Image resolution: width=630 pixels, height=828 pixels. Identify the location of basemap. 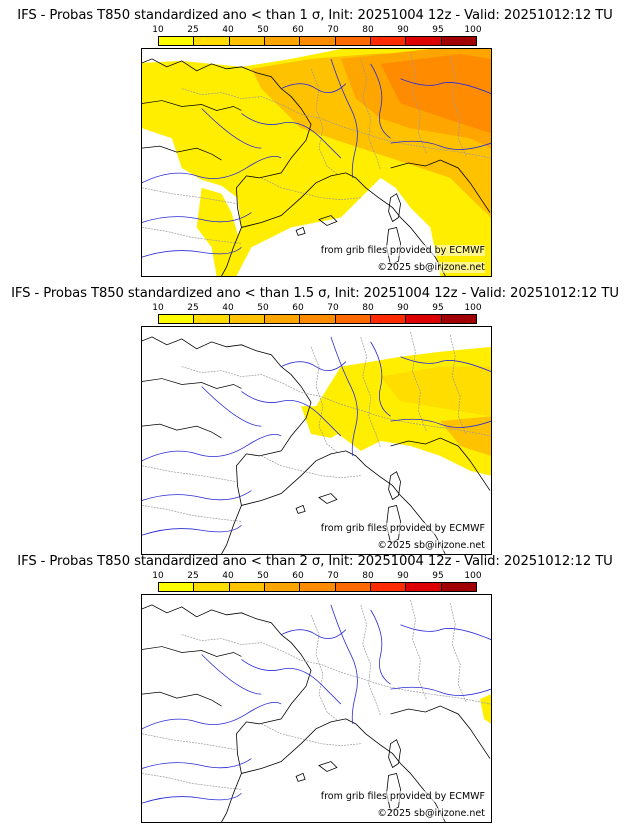
(316, 710).